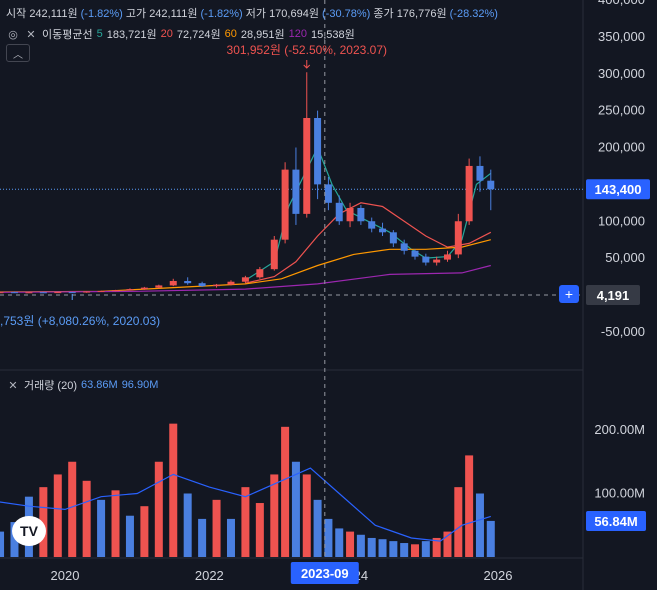 This screenshot has width=657, height=590. I want to click on price-axis-label: 200,000, so click(621, 147).